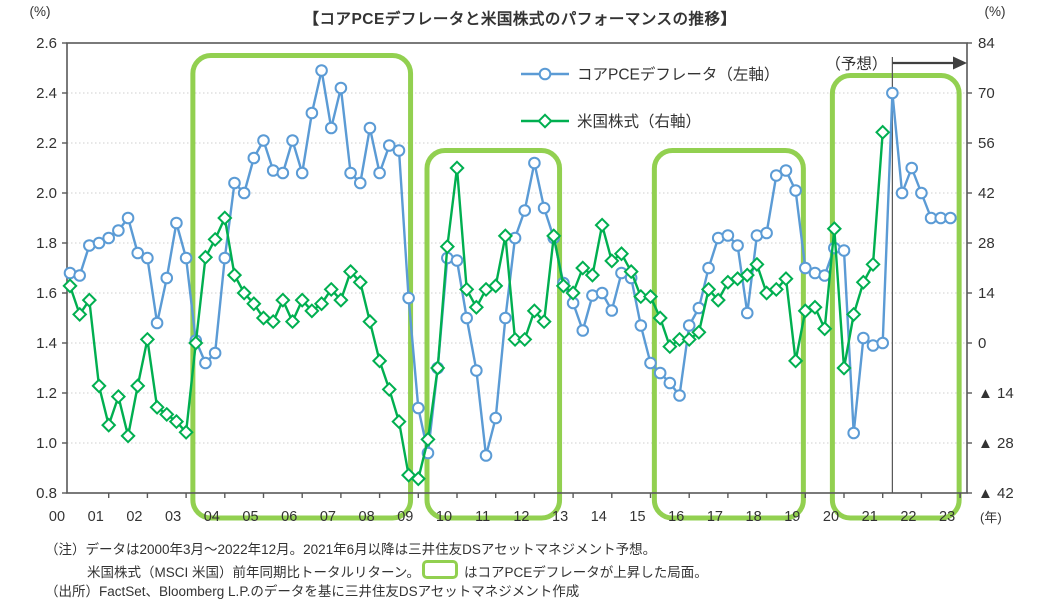 The image size is (1046, 610). I want to click on right-axis-unit: (%), so click(995, 11).